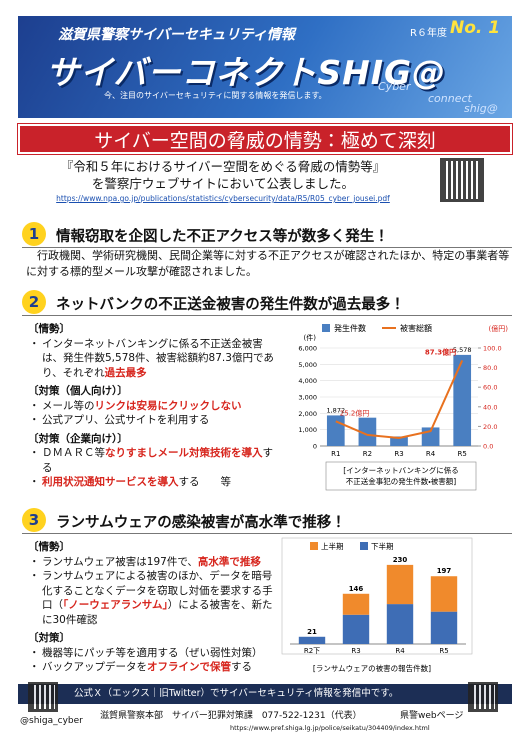 The height and width of the screenshot is (750, 530). What do you see at coordinates (94, 667) in the screenshot?
I see `text-run: バックアップデータを` at bounding box center [94, 667].